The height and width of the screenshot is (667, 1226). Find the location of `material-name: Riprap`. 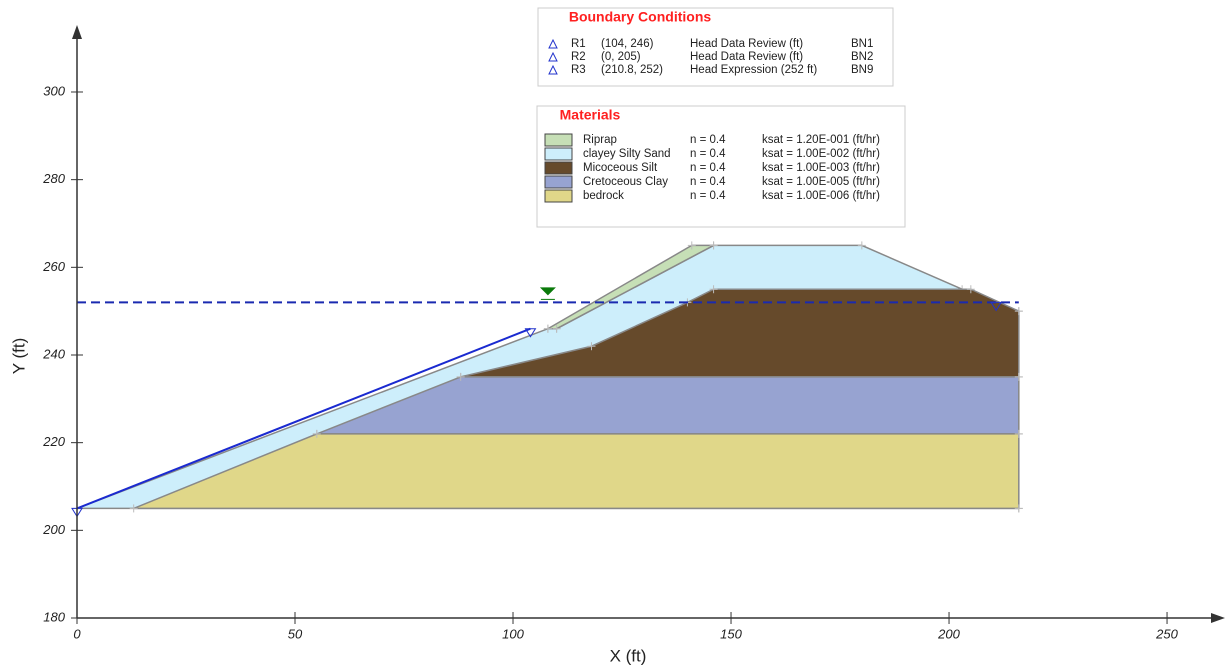

material-name: Riprap is located at coordinates (600, 140).